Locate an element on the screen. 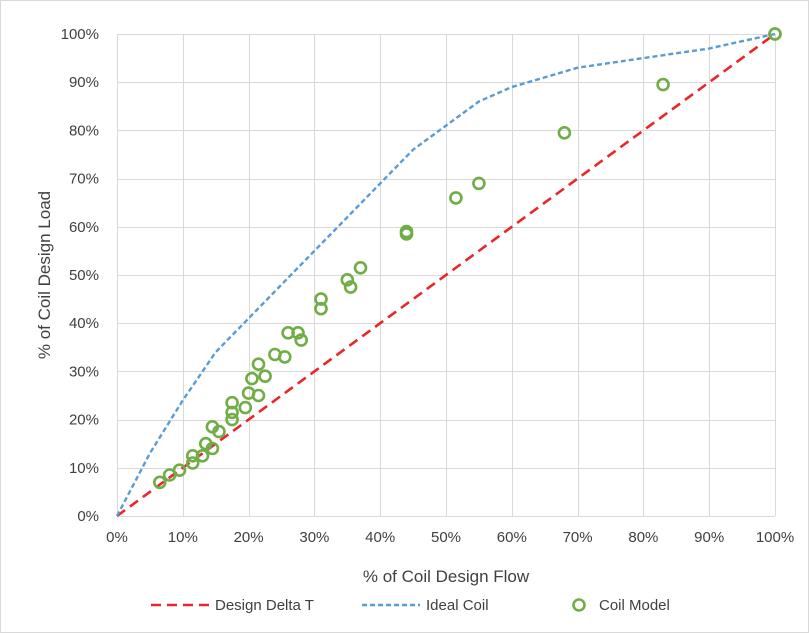 This screenshot has width=809, height=633. x-tick-label: 10% is located at coordinates (183, 537).